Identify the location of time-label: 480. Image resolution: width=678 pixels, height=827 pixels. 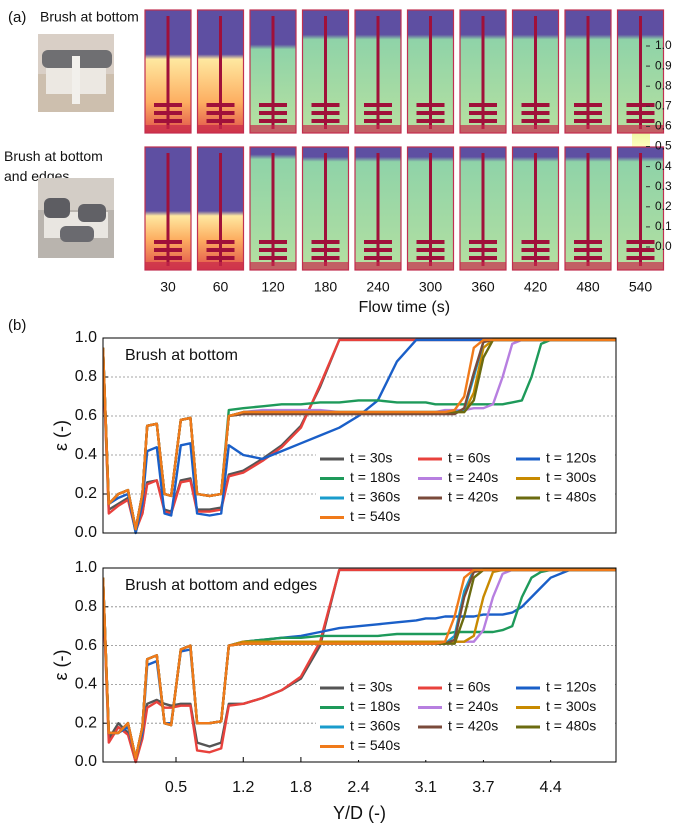
(588, 287).